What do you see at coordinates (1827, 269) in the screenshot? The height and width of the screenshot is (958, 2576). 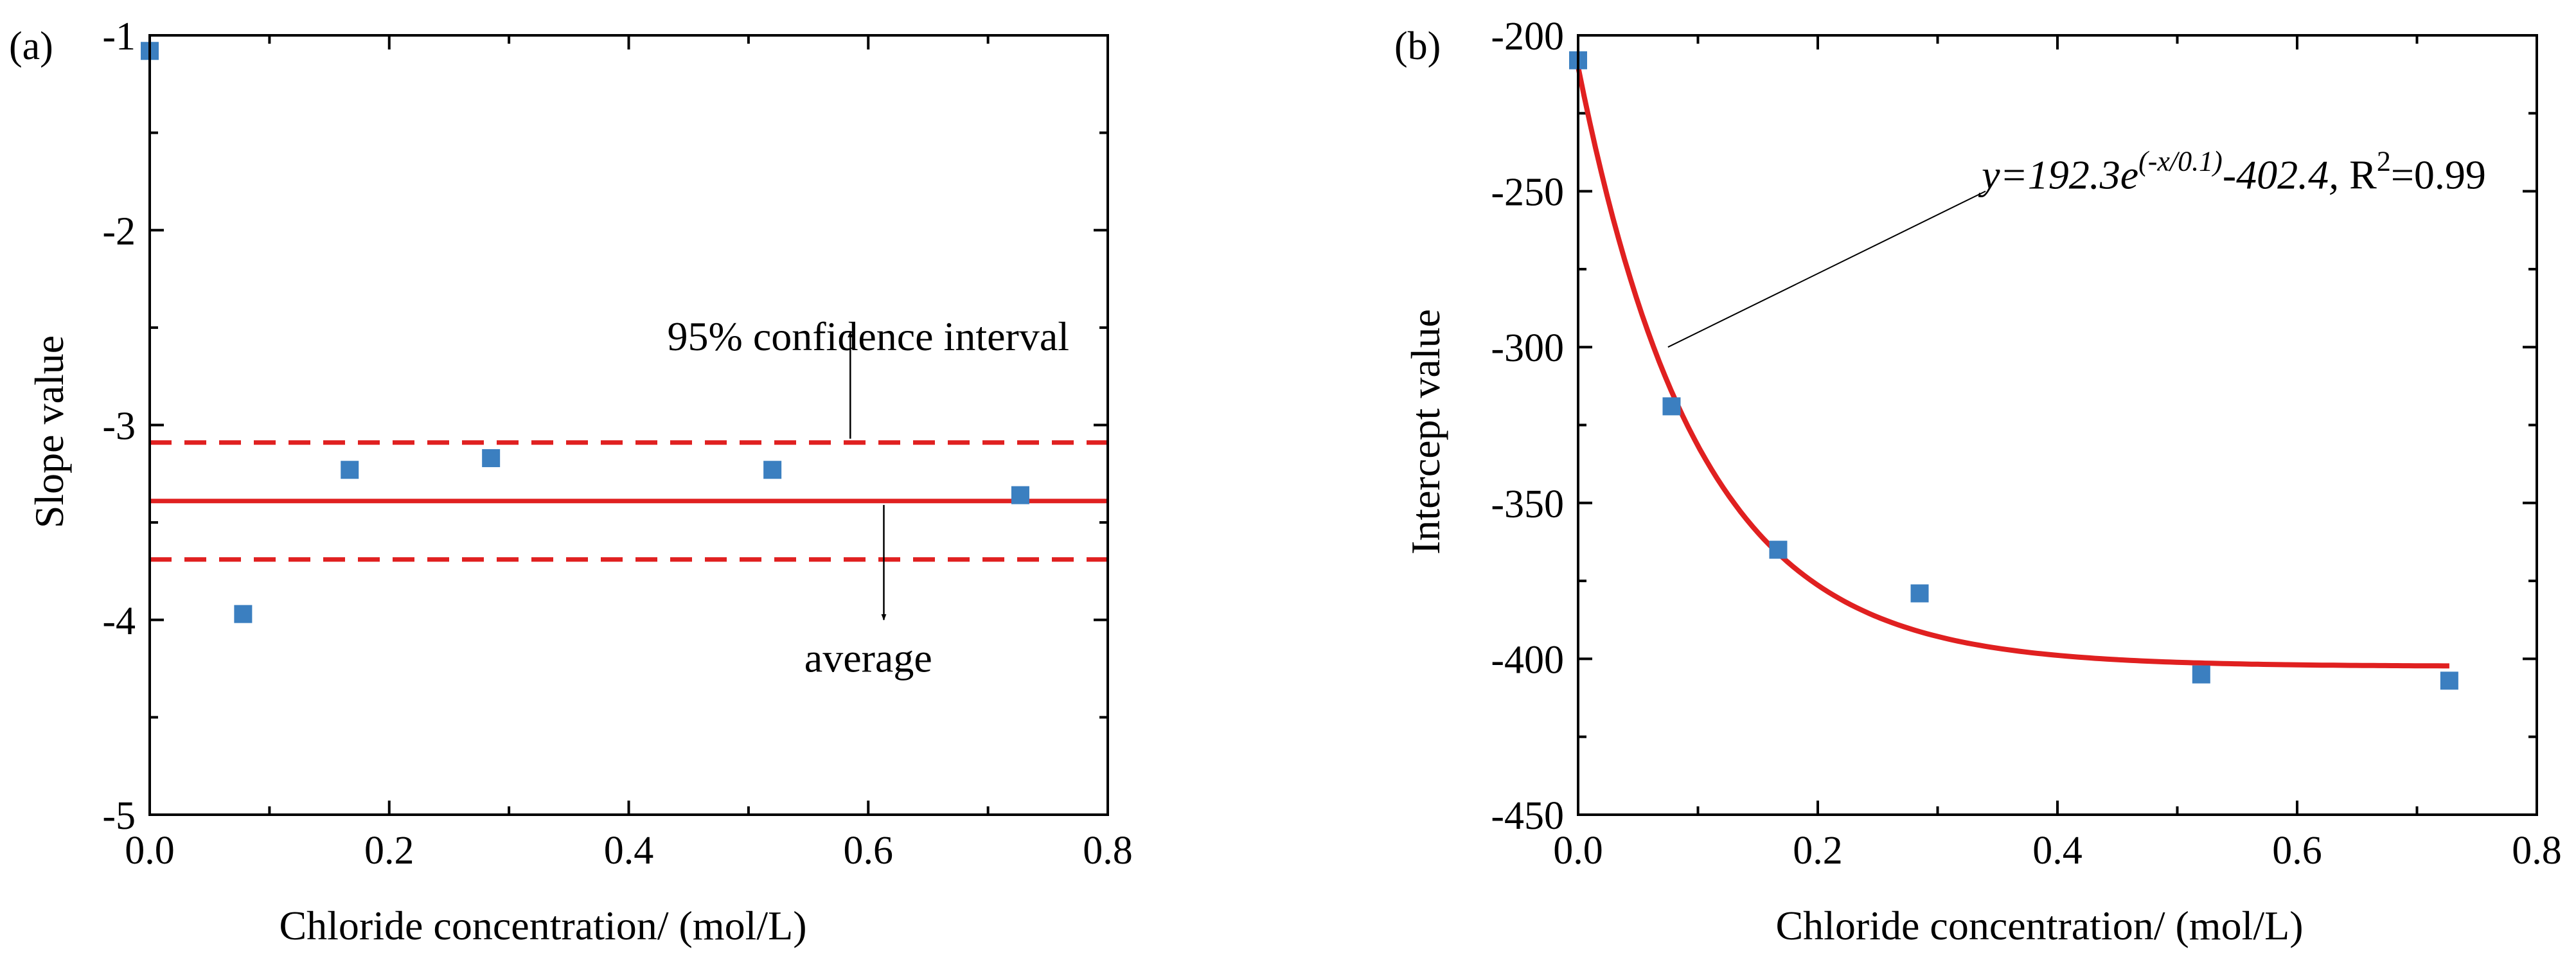 I see `equation-pointer-line` at bounding box center [1827, 269].